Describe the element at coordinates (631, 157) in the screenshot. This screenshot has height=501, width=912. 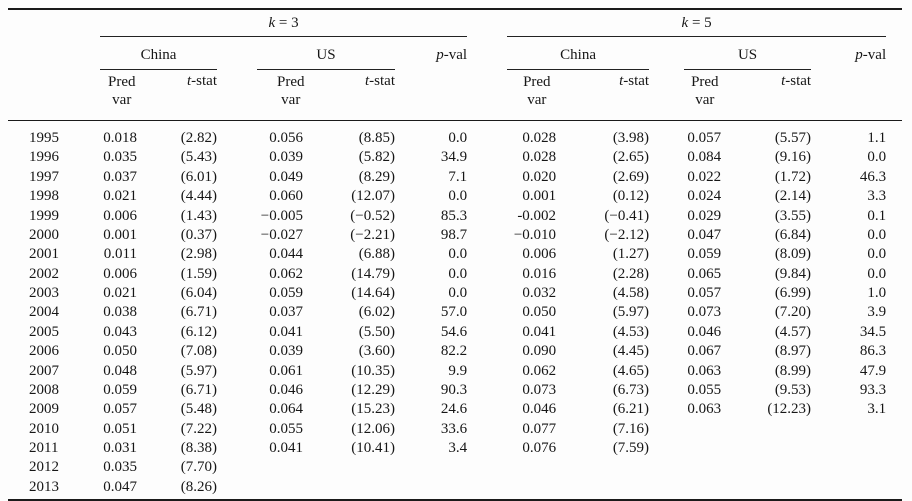
I see `k5-china-tstat-cell: (2.65)` at that location.